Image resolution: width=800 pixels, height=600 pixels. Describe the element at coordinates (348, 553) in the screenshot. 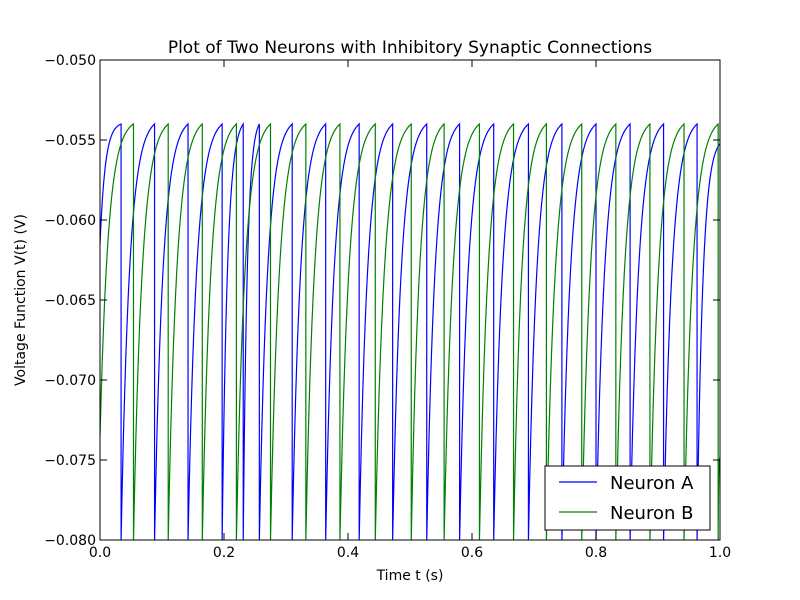

I see `x-tick-label: 0.4` at that location.